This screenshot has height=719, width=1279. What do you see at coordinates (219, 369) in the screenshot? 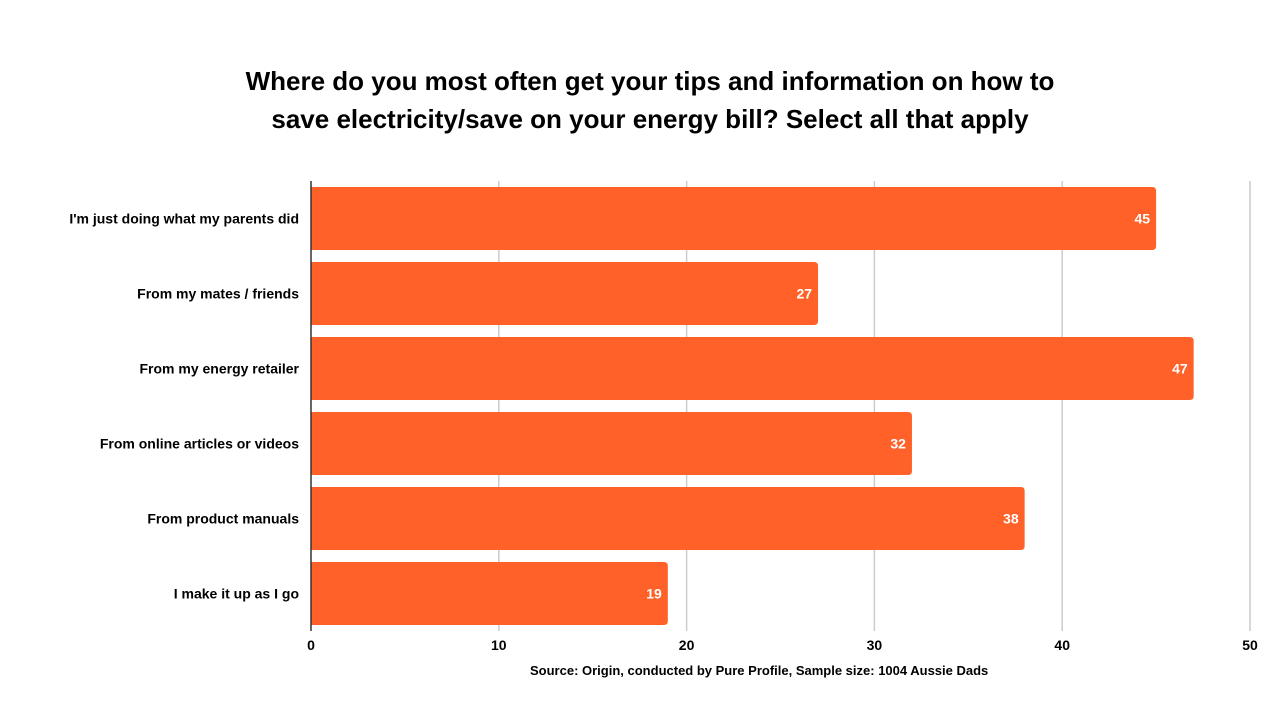
I see `category-label: From my energy retailer` at bounding box center [219, 369].